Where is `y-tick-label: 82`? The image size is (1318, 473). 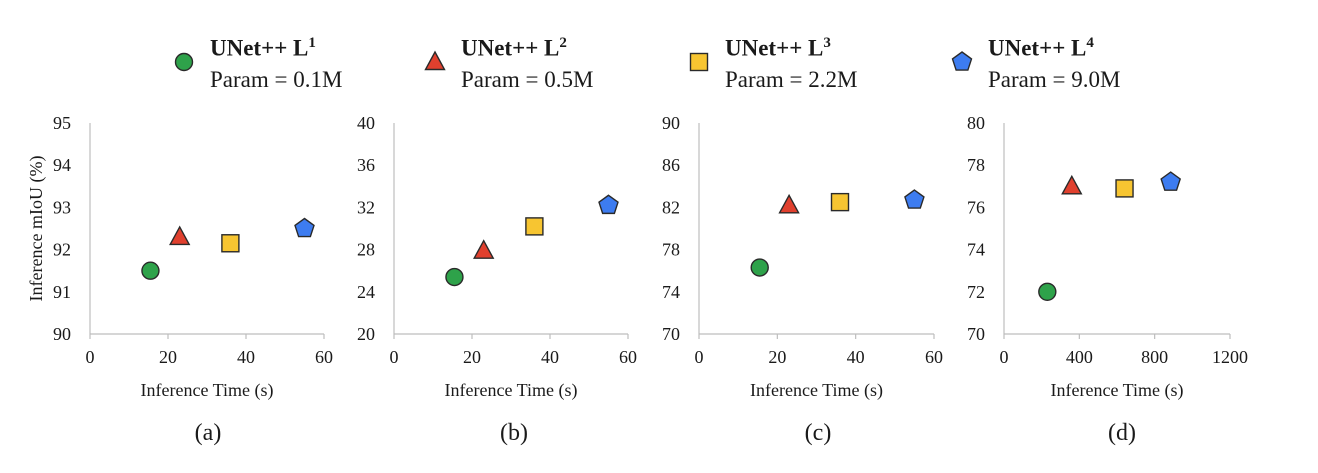 y-tick-label: 82 is located at coordinates (671, 207).